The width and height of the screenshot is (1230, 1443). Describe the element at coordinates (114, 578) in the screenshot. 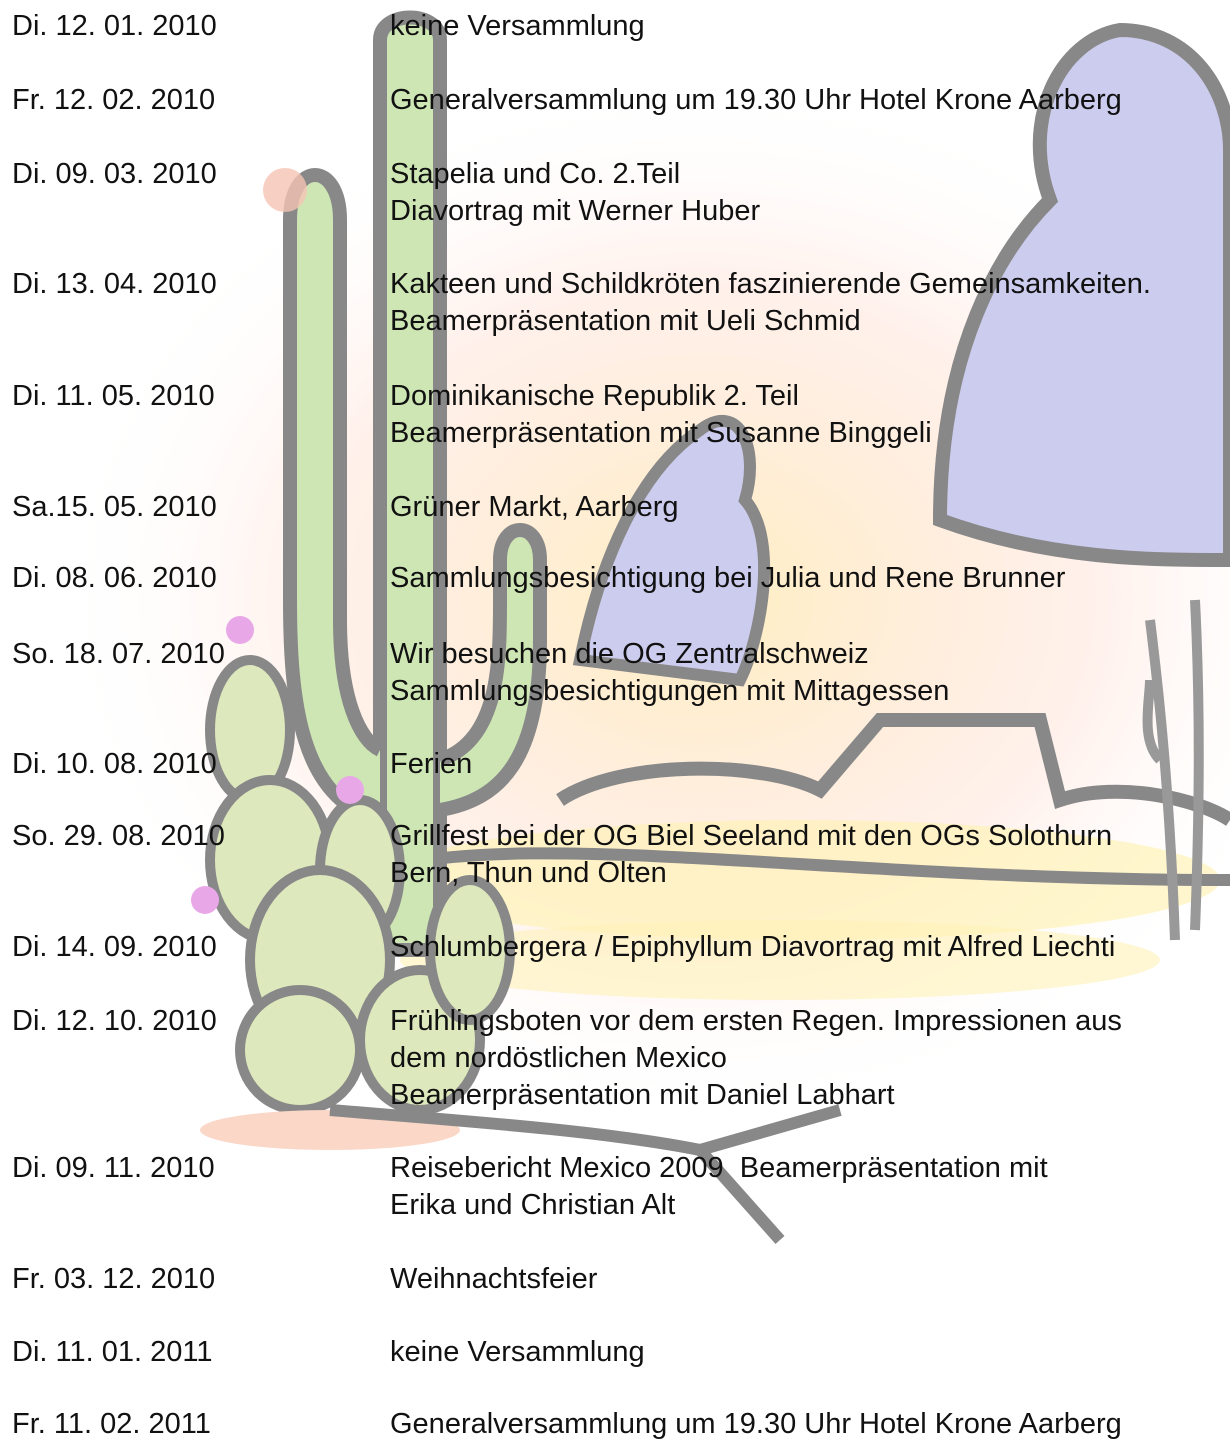

I see `entry-date: Di. 08. 06. 2010` at that location.